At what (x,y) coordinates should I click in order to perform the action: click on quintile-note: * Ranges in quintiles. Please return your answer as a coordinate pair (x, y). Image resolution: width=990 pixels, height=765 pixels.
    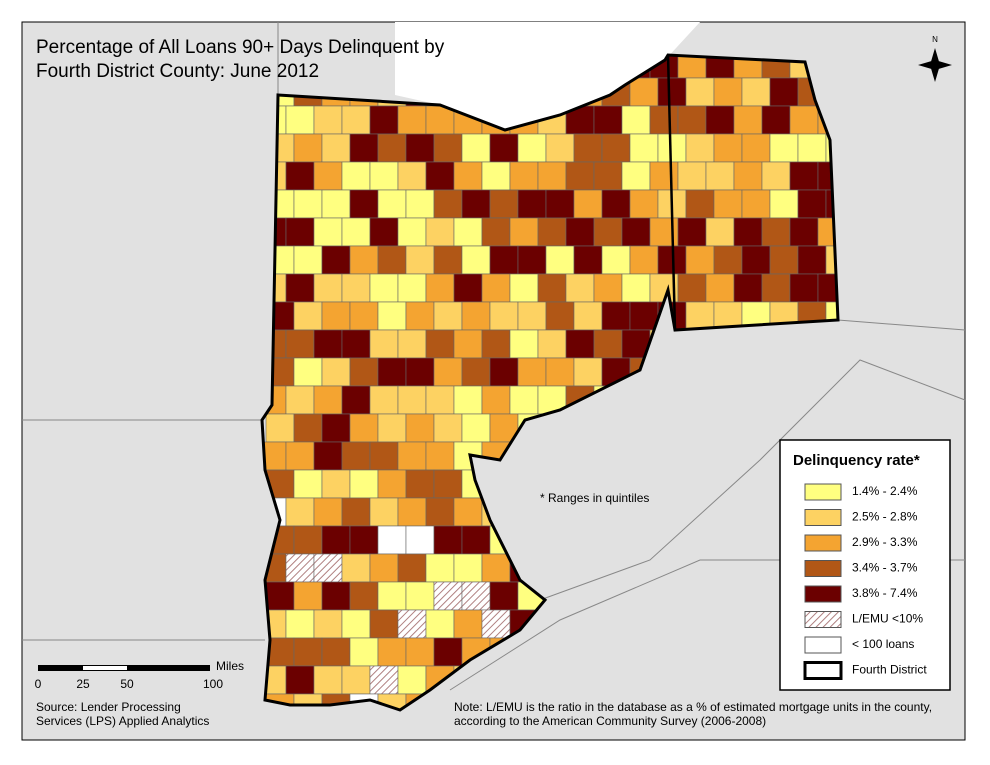
    Looking at the image, I should click on (594, 498).